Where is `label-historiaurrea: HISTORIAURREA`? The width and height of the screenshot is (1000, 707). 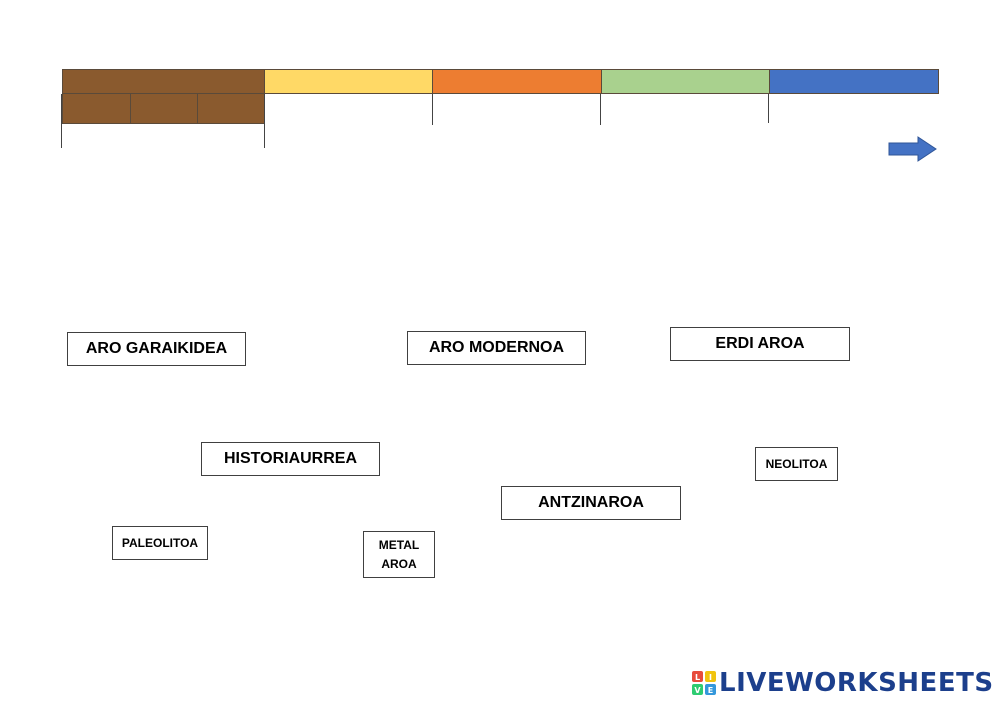 label-historiaurrea: HISTORIAURREA is located at coordinates (290, 459).